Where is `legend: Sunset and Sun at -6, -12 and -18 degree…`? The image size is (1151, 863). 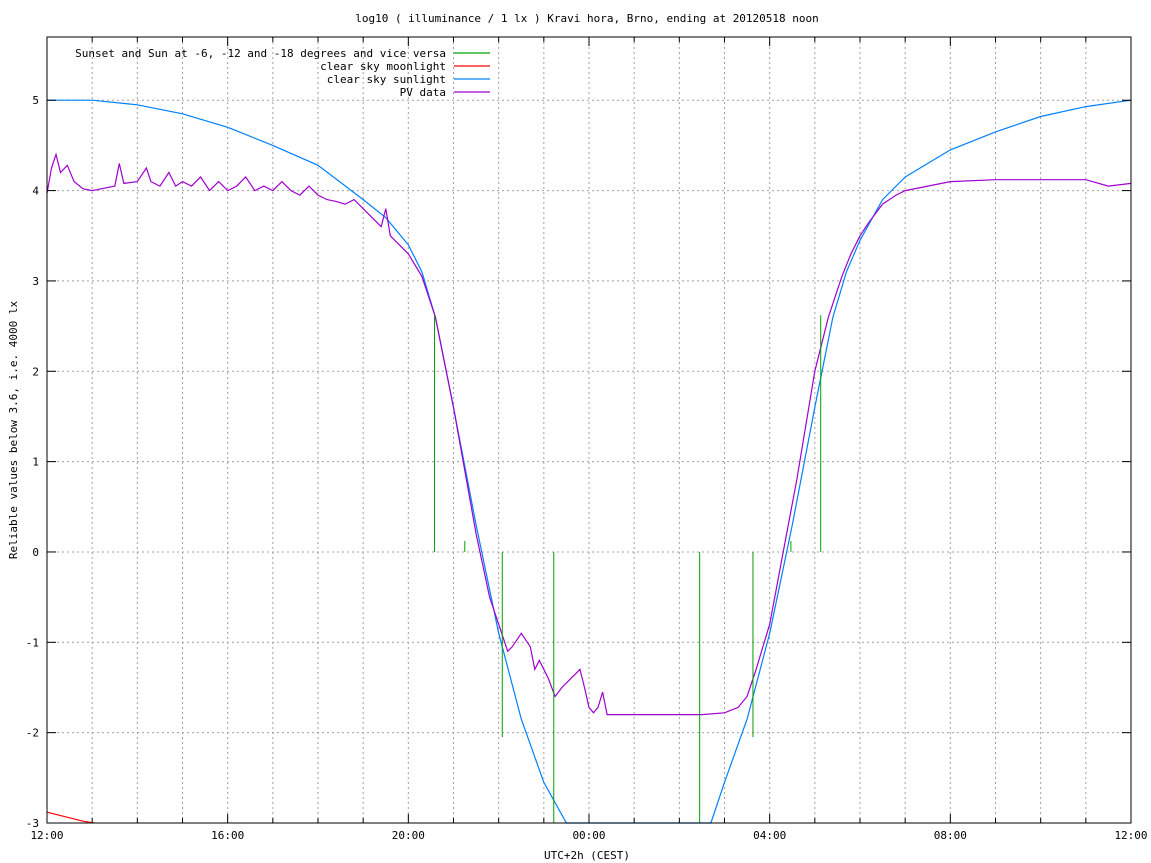
legend: Sunset and Sun at -6, -12 and -18 degree… is located at coordinates (282, 73).